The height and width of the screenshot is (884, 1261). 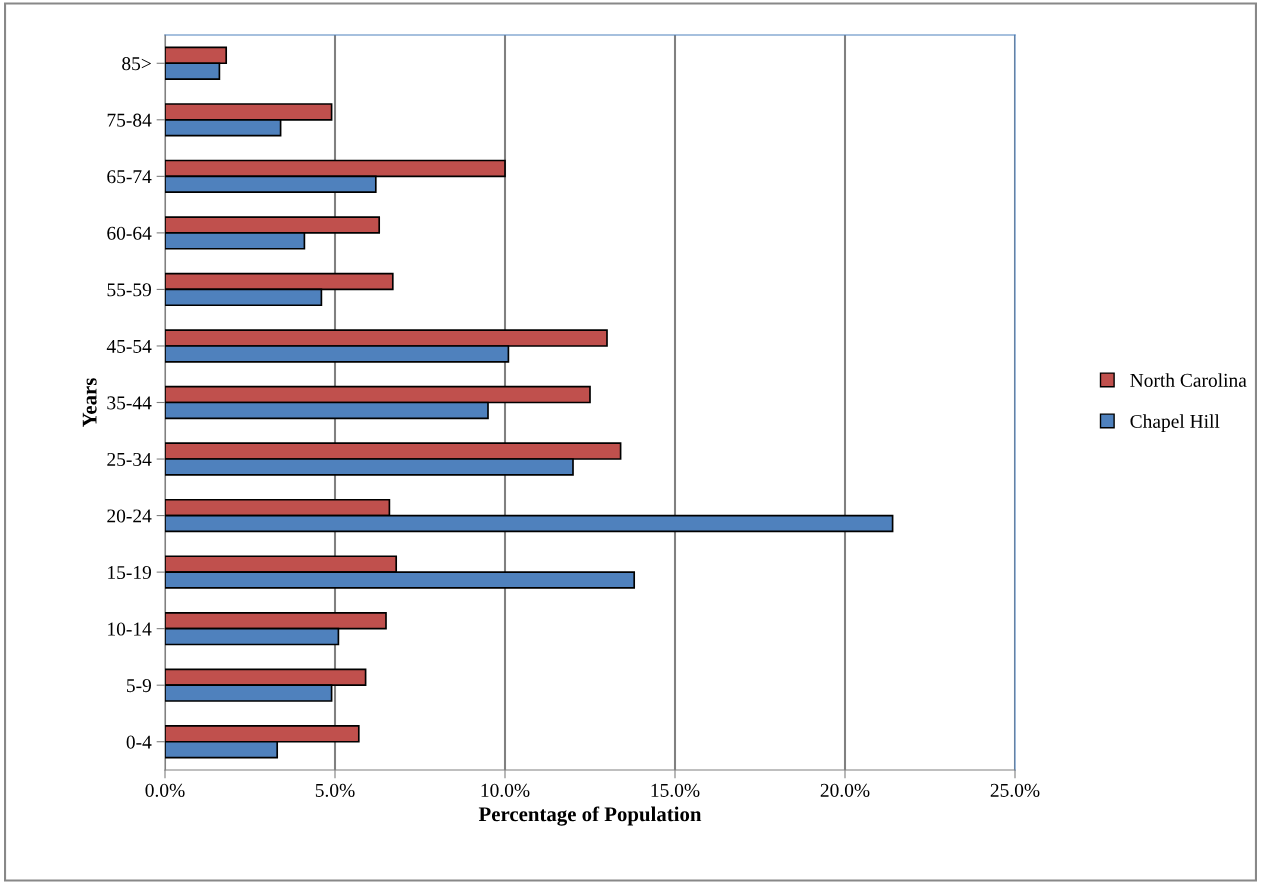 What do you see at coordinates (165, 790) in the screenshot?
I see `x-tick-label: 0.0%` at bounding box center [165, 790].